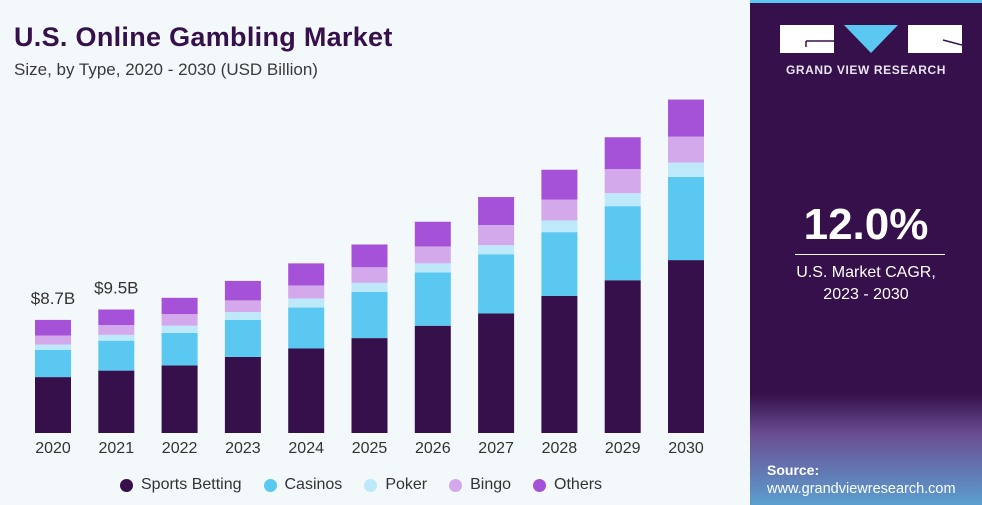 The image size is (982, 505). I want to click on bar-segment-casinos-2025, so click(369, 315).